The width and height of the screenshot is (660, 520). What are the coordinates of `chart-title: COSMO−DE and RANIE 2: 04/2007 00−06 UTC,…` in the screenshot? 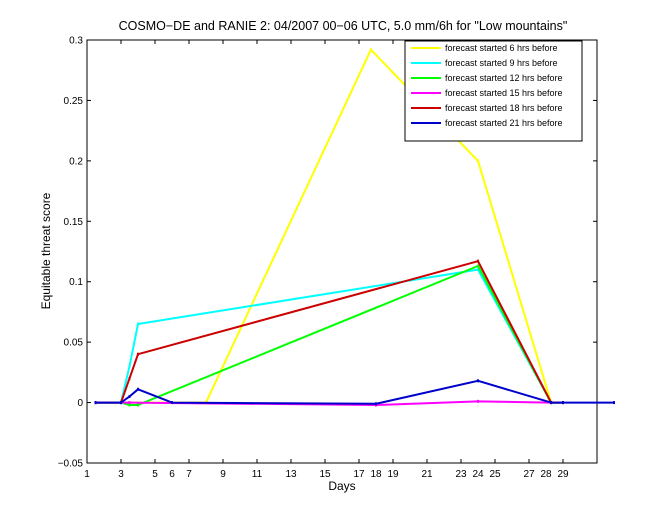 It's located at (343, 26).